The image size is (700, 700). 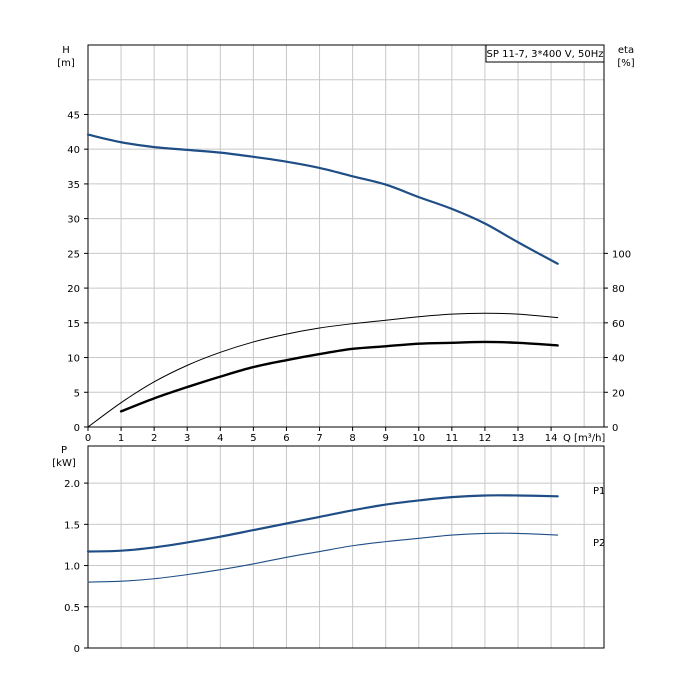 What do you see at coordinates (187, 438) in the screenshot?
I see `x-tick-label: 3` at bounding box center [187, 438].